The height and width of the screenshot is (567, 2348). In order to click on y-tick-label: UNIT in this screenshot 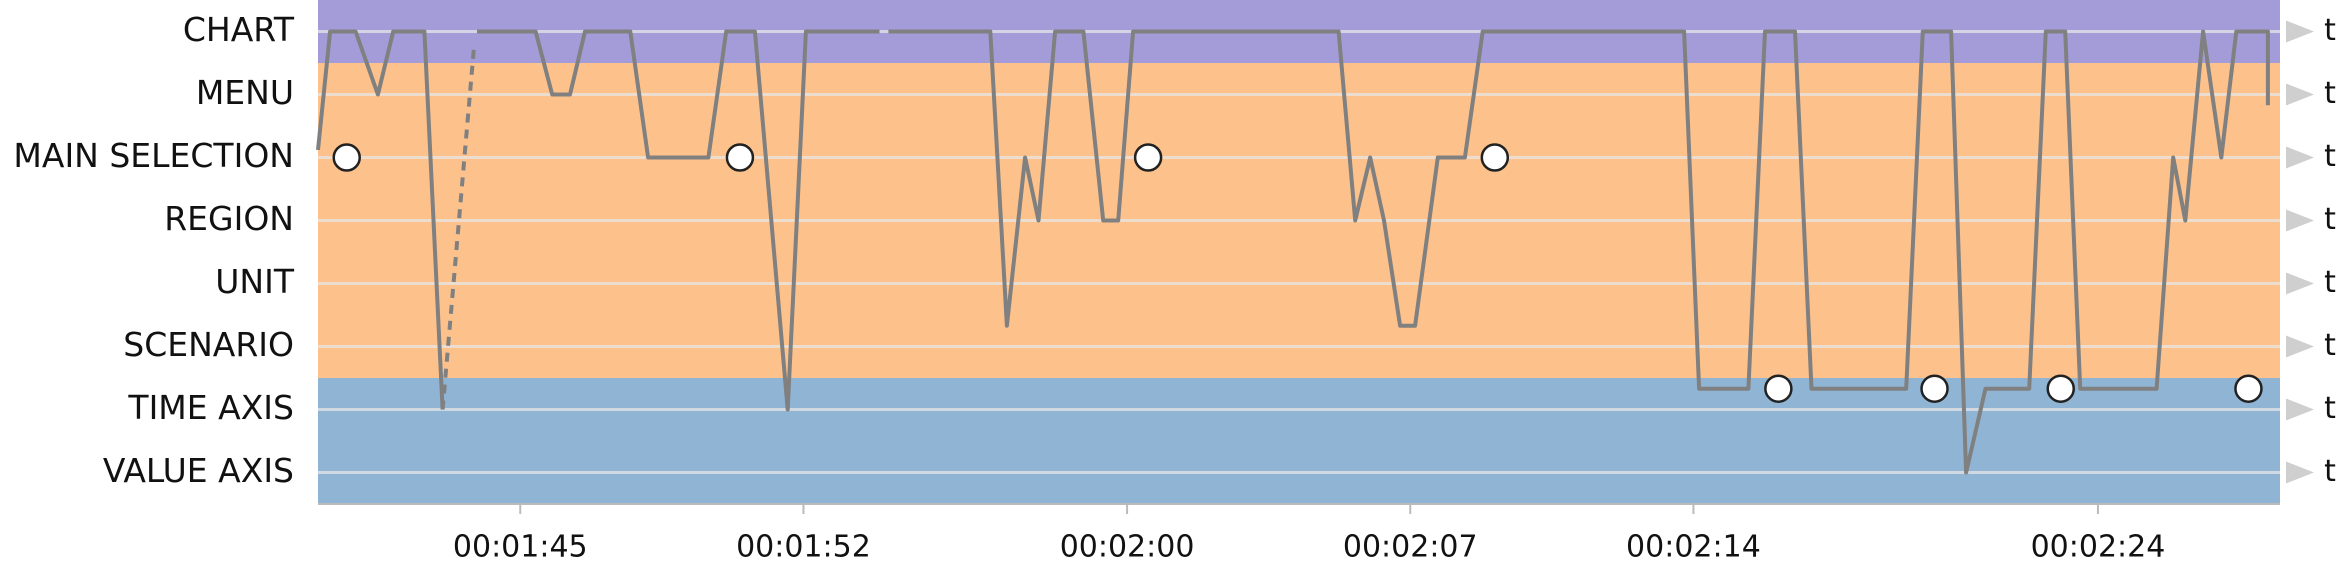, I will do `click(255, 281)`.